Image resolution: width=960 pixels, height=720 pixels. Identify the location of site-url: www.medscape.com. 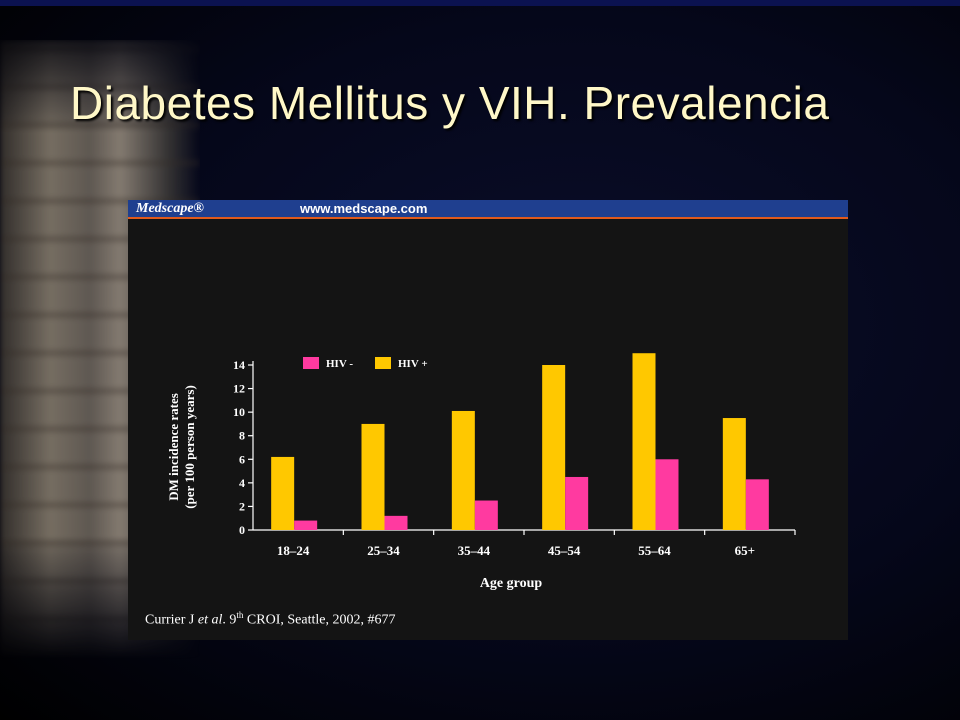
(364, 208).